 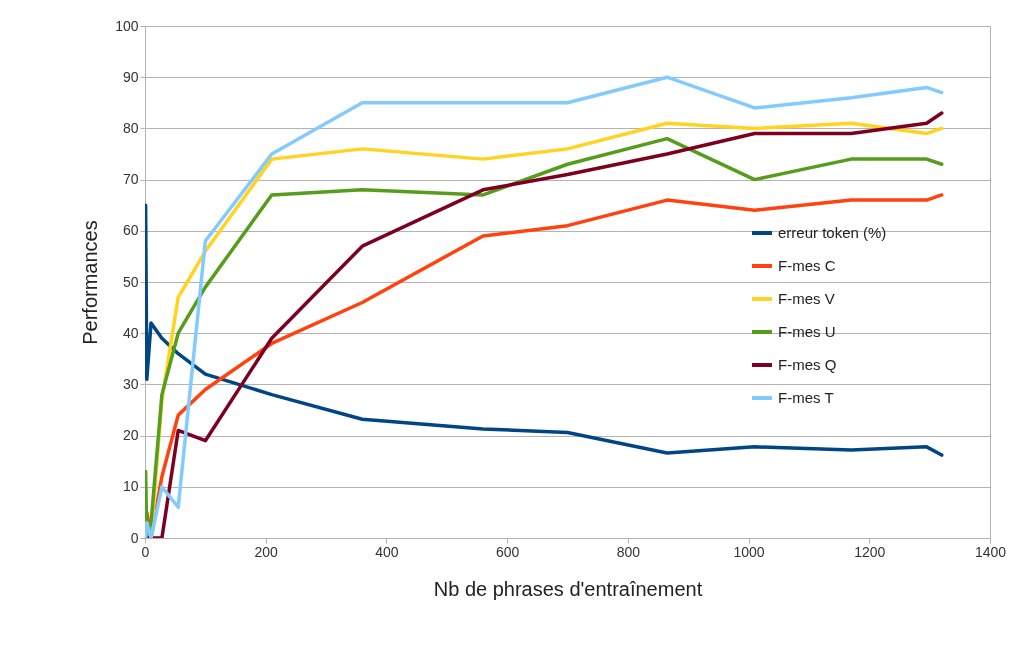 I want to click on y-tick-label: 90, so click(x=130, y=76).